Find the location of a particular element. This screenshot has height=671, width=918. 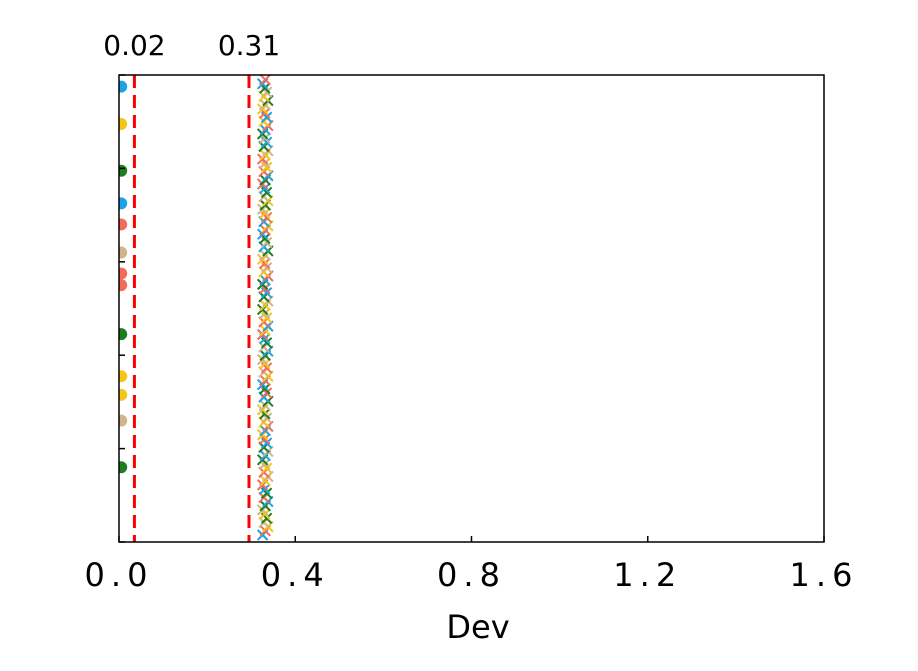

x-tick-label-4: 1.6 is located at coordinates (824, 575).